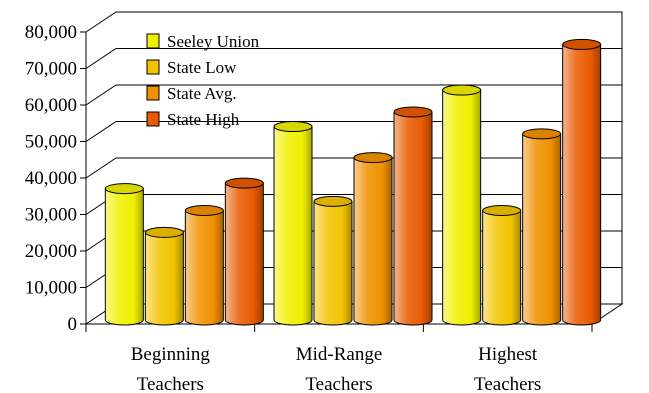 The image size is (649, 393). What do you see at coordinates (51, 288) in the screenshot?
I see `y-tick-label: 10,000` at bounding box center [51, 288].